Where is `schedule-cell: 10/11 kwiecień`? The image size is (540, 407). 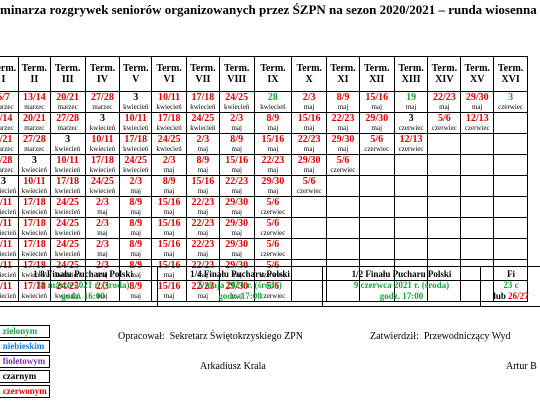
schedule-cell: 10/11 kwiecień is located at coordinates (102, 144).